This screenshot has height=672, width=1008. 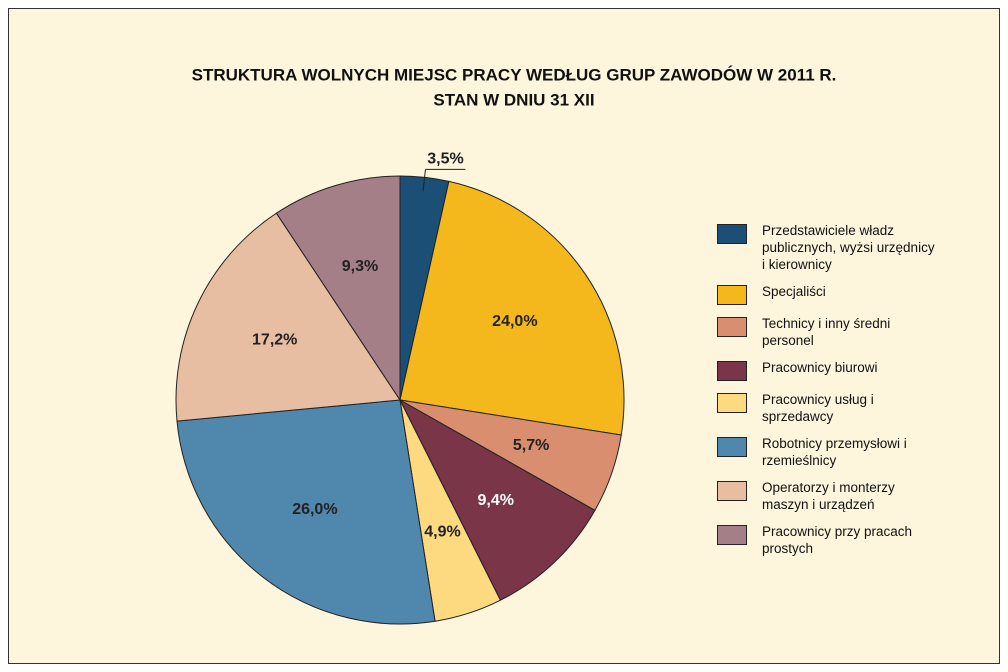 What do you see at coordinates (834, 452) in the screenshot?
I see `legend-label: Robotnicy przemysłowi i rzemieślnicy` at bounding box center [834, 452].